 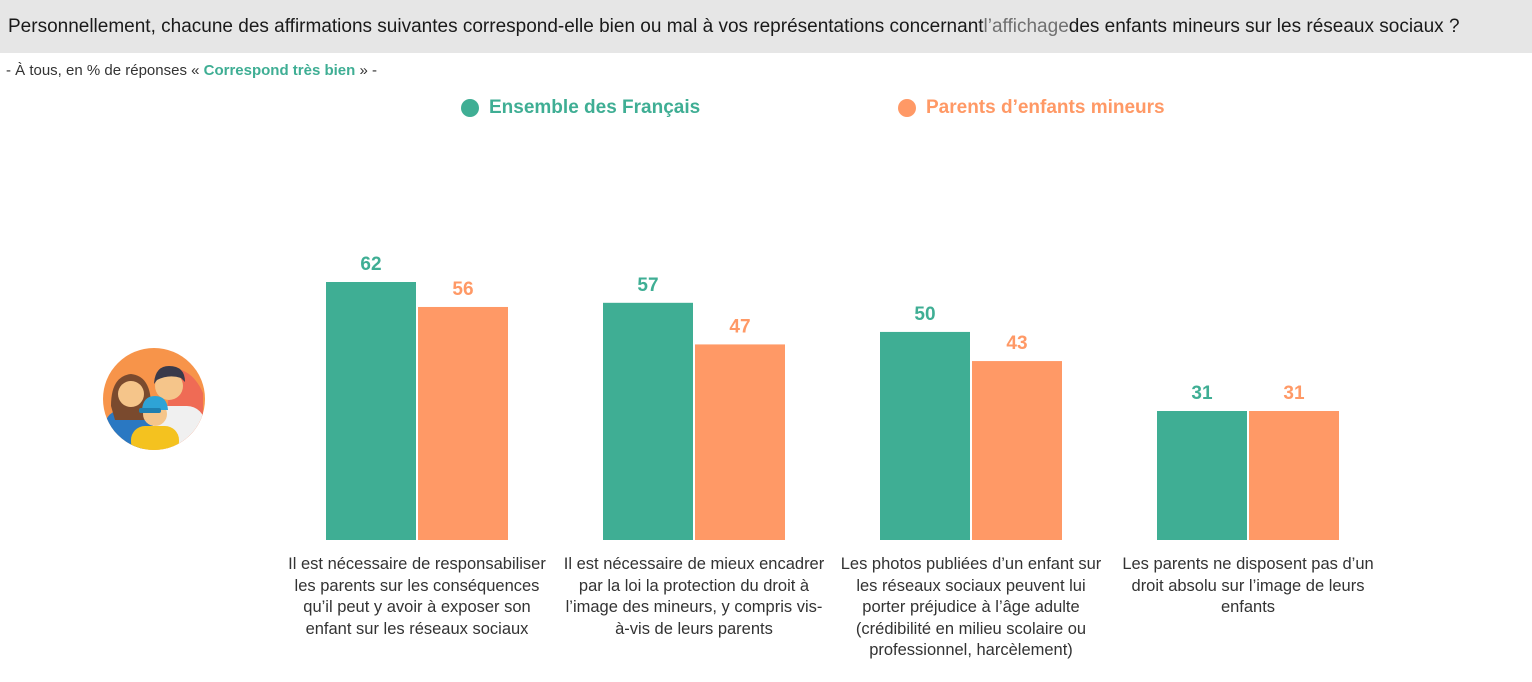 What do you see at coordinates (1026, 26) in the screenshot?
I see `question-text-soft: l’affichage` at bounding box center [1026, 26].